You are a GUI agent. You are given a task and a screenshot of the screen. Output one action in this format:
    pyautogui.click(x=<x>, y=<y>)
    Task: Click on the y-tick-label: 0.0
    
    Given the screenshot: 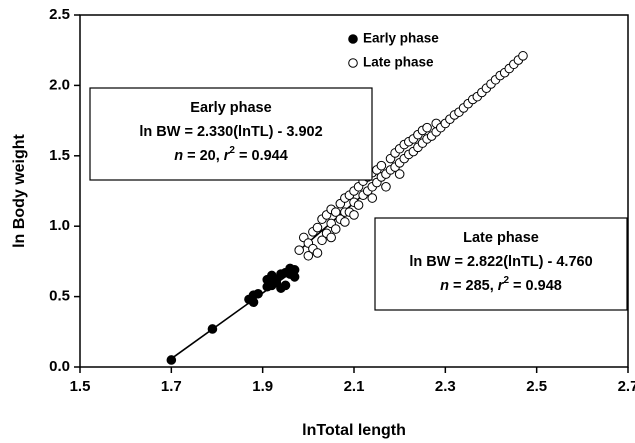 What is the action you would take?
    pyautogui.click(x=59, y=366)
    